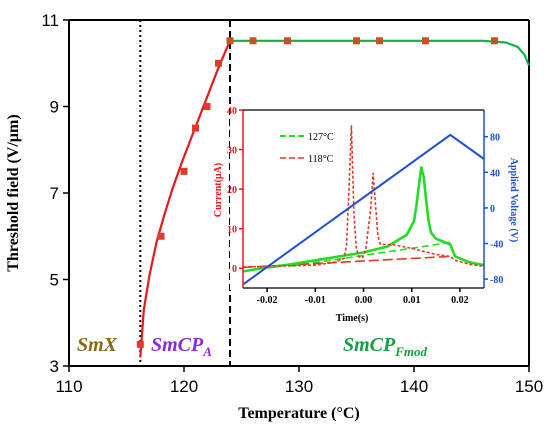 The height and width of the screenshot is (432, 550). Describe the element at coordinates (13, 192) in the screenshot. I see `main-y-axis-title: Threshold field (V/µm)` at that location.